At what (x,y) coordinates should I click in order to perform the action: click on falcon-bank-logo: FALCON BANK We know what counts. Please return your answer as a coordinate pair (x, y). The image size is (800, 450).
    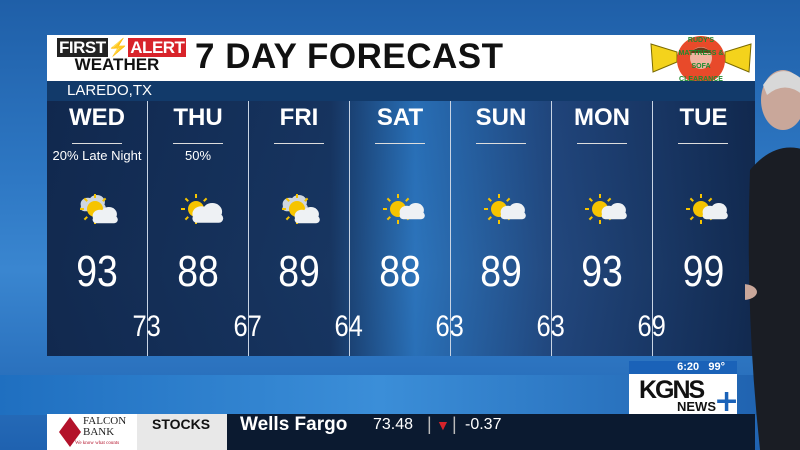
    Looking at the image, I should click on (92, 432).